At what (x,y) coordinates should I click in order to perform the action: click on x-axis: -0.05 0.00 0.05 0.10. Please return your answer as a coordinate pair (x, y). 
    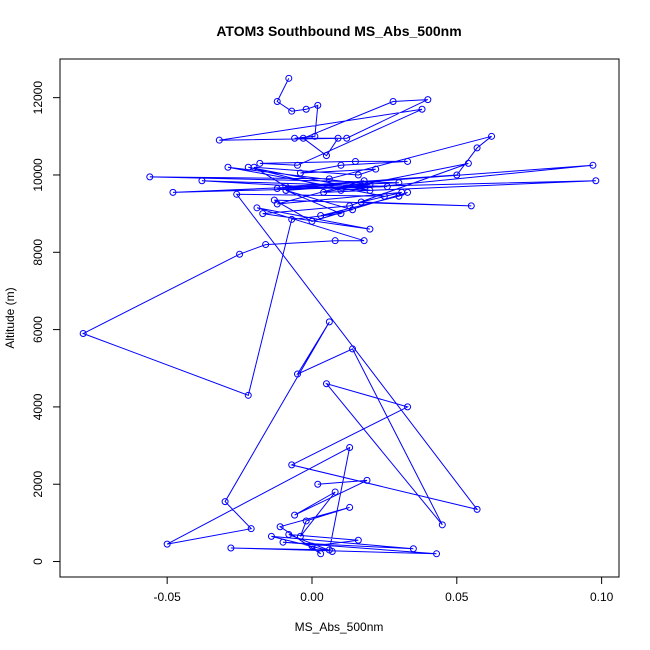
    Looking at the image, I should click on (383, 590).